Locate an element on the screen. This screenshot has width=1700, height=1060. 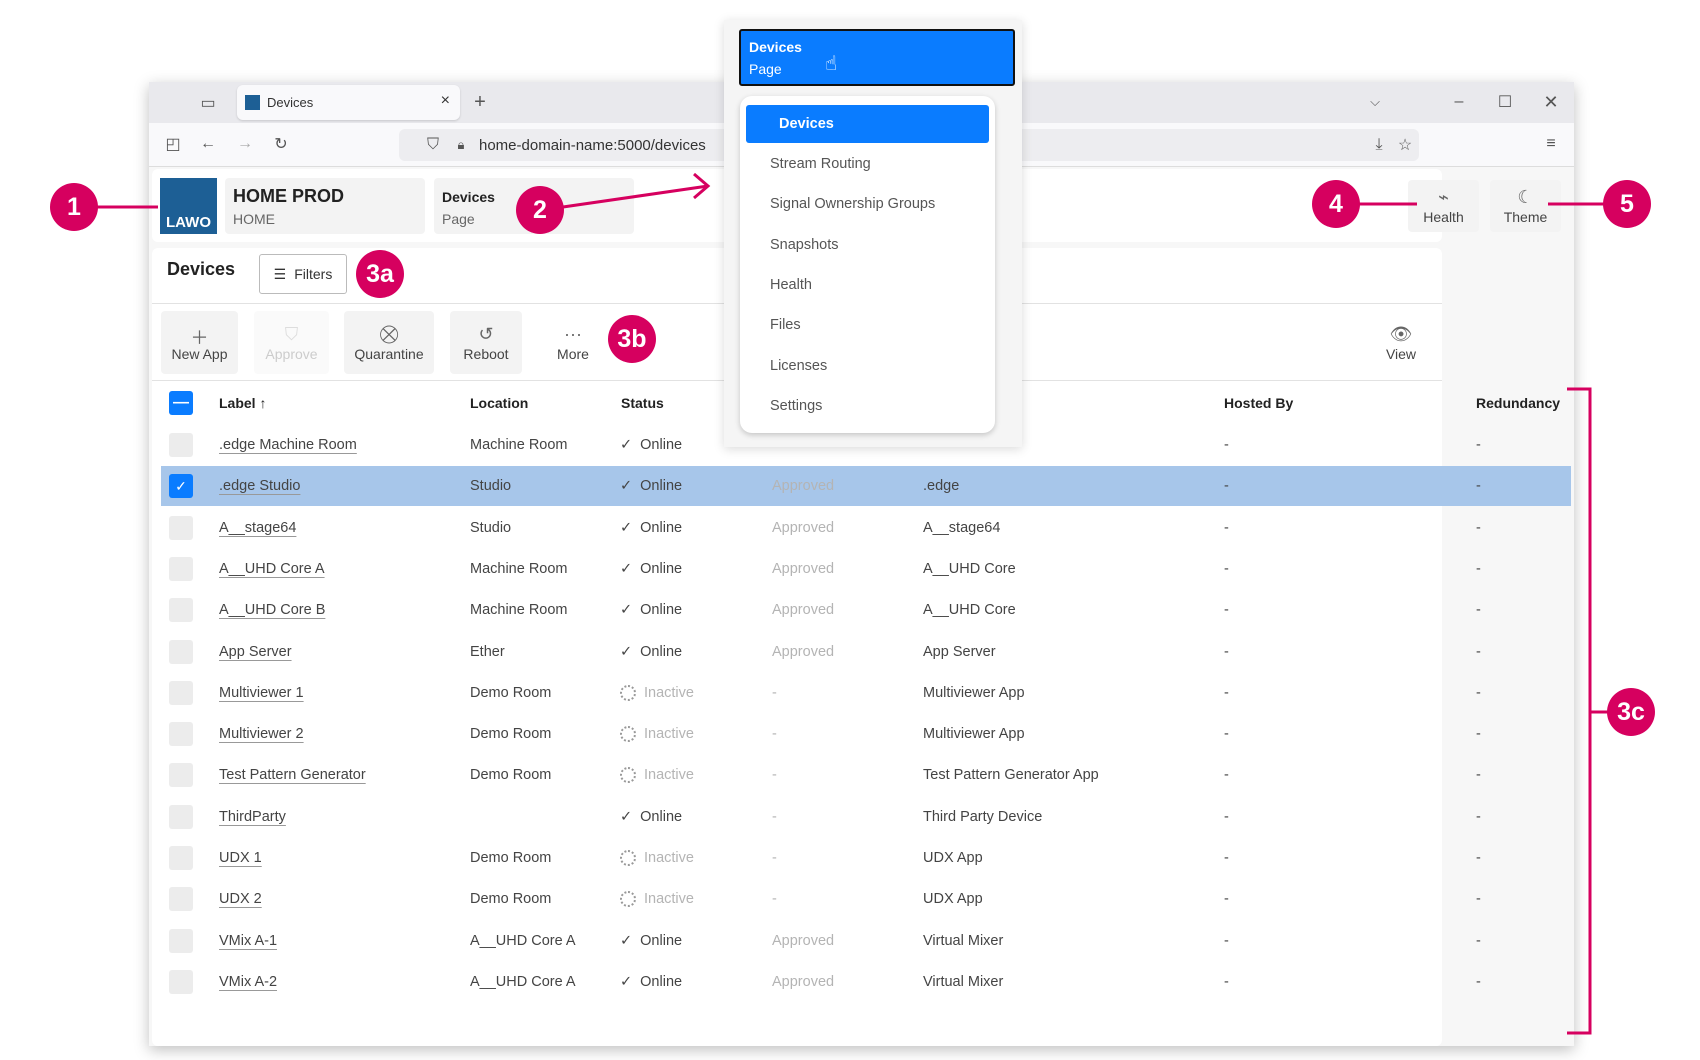
device-type: .edge is located at coordinates (941, 486).